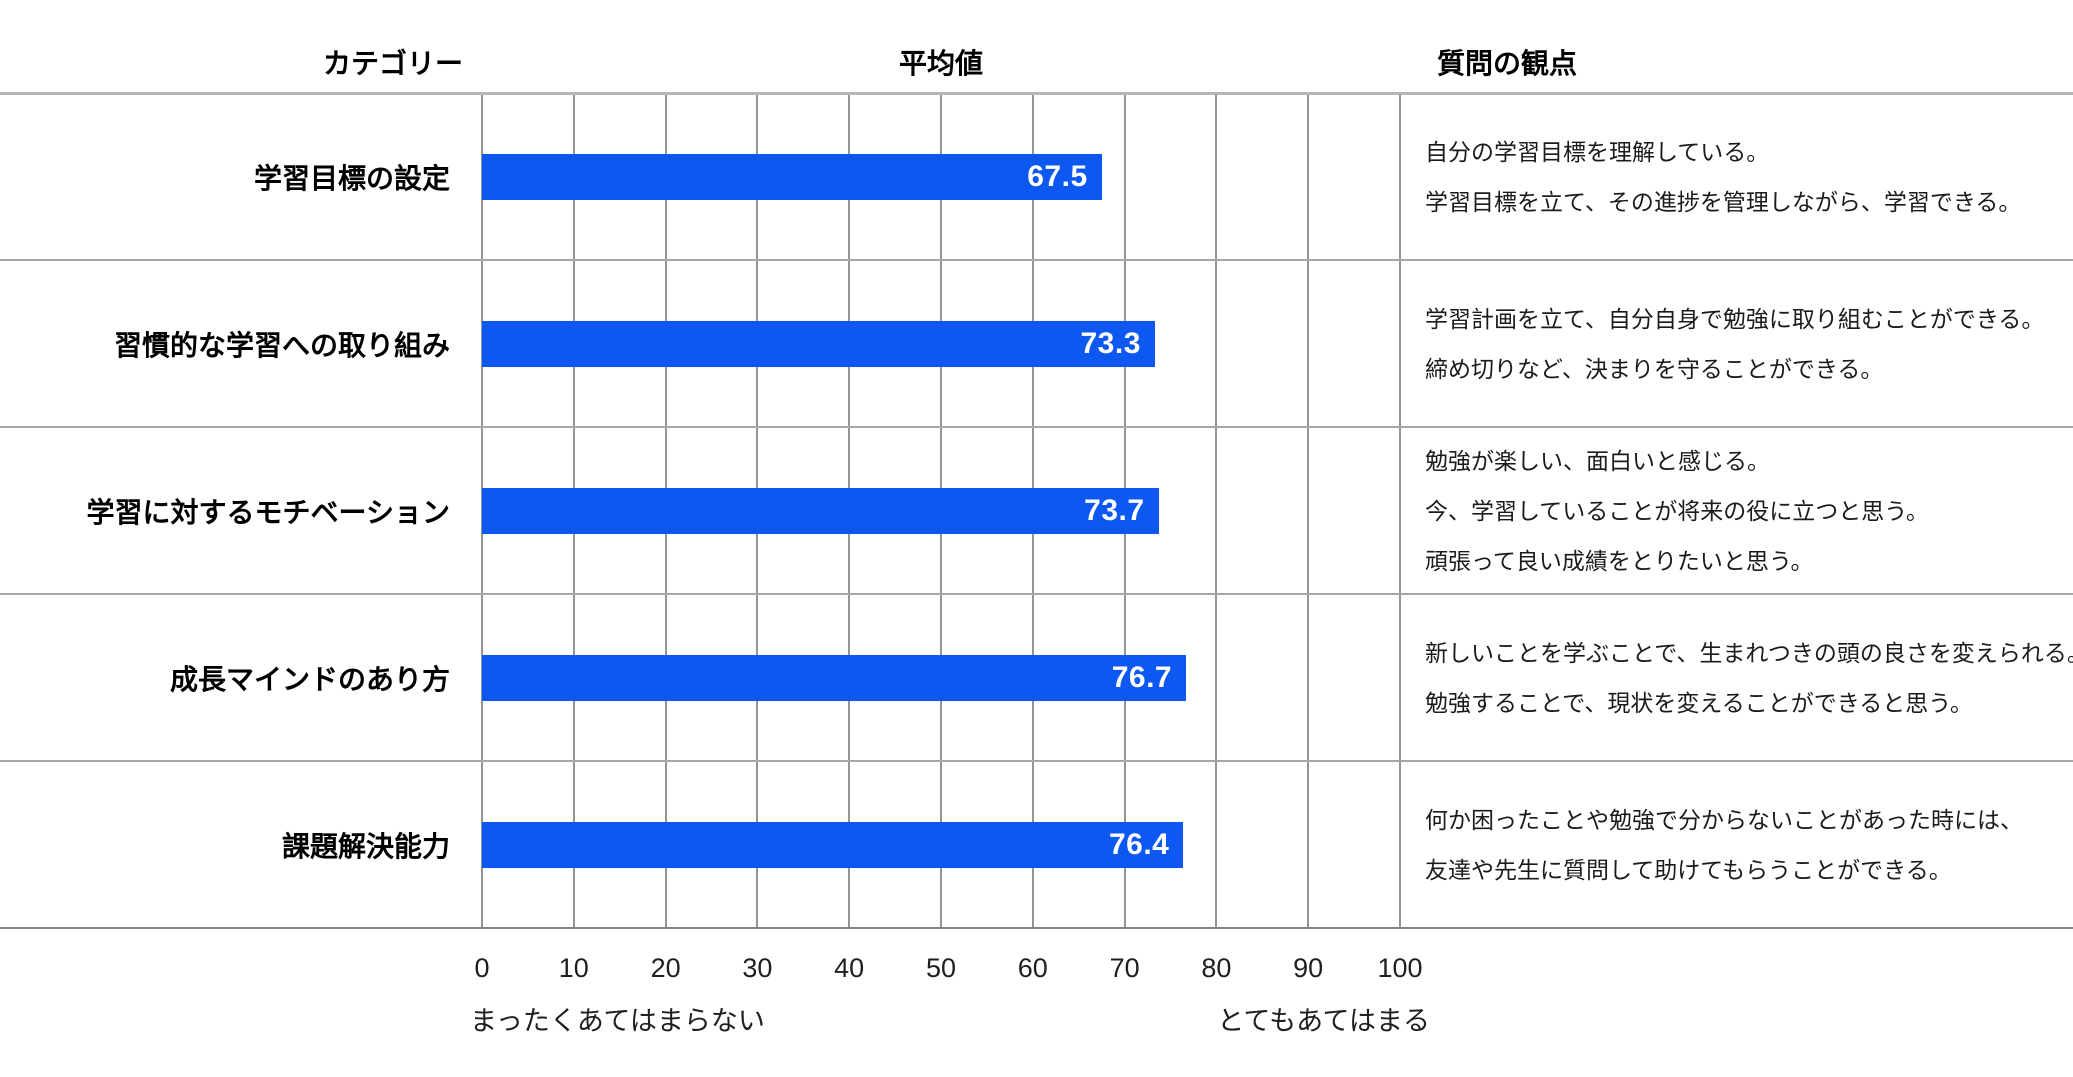 This screenshot has width=2073, height=1077. I want to click on question-line: 何か困ったことや勉強で分からないことがあった時には、, so click(1724, 819).